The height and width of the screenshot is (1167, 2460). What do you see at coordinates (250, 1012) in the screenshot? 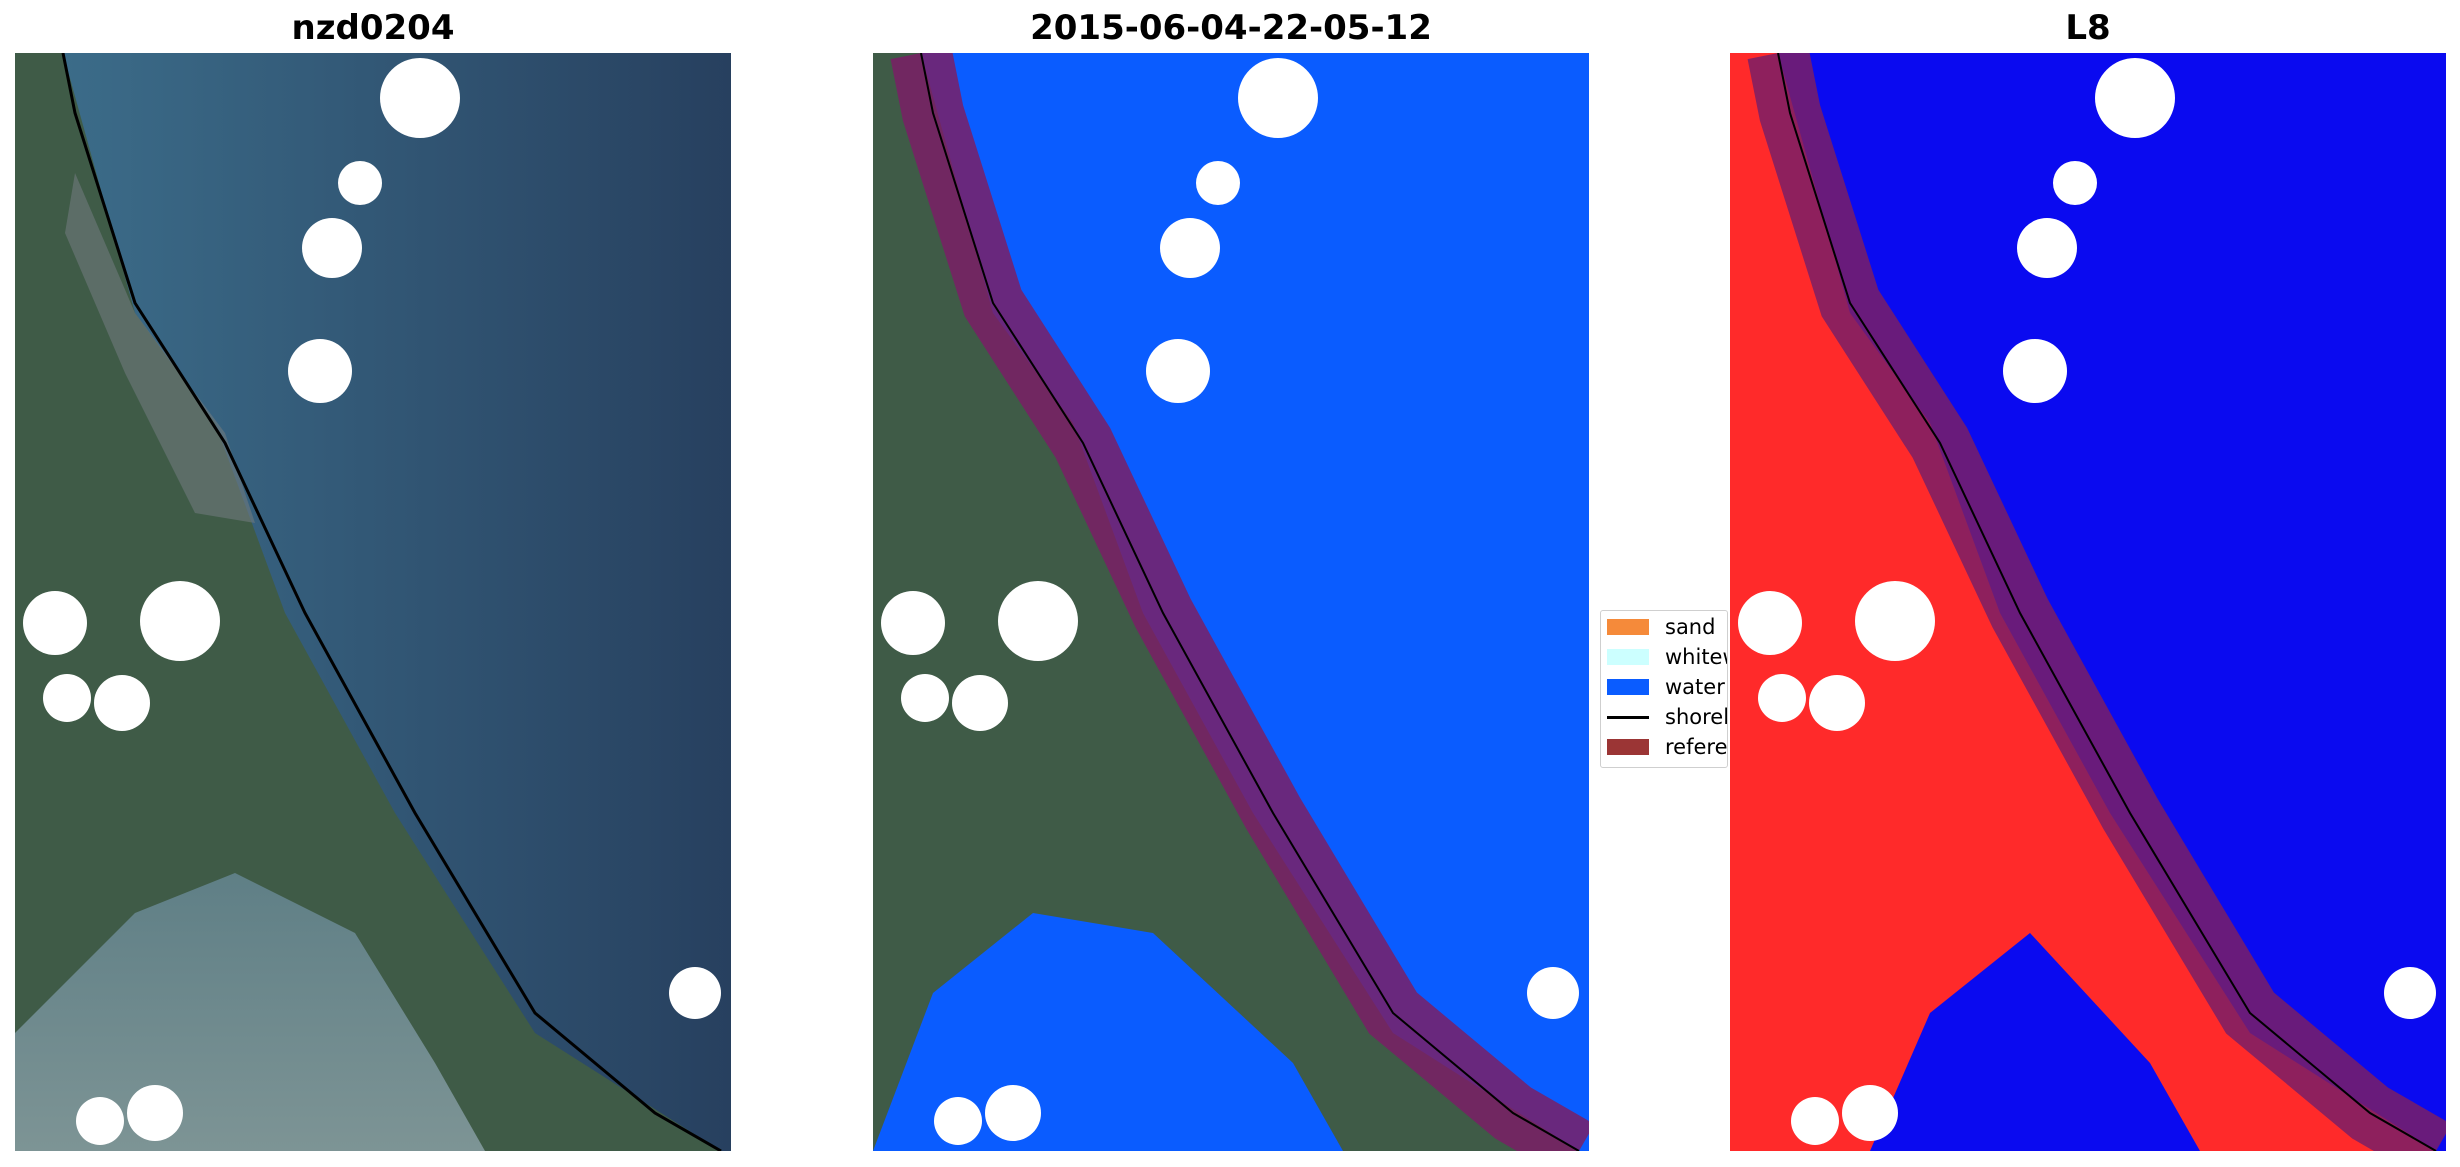
I see `bay-area` at bounding box center [250, 1012].